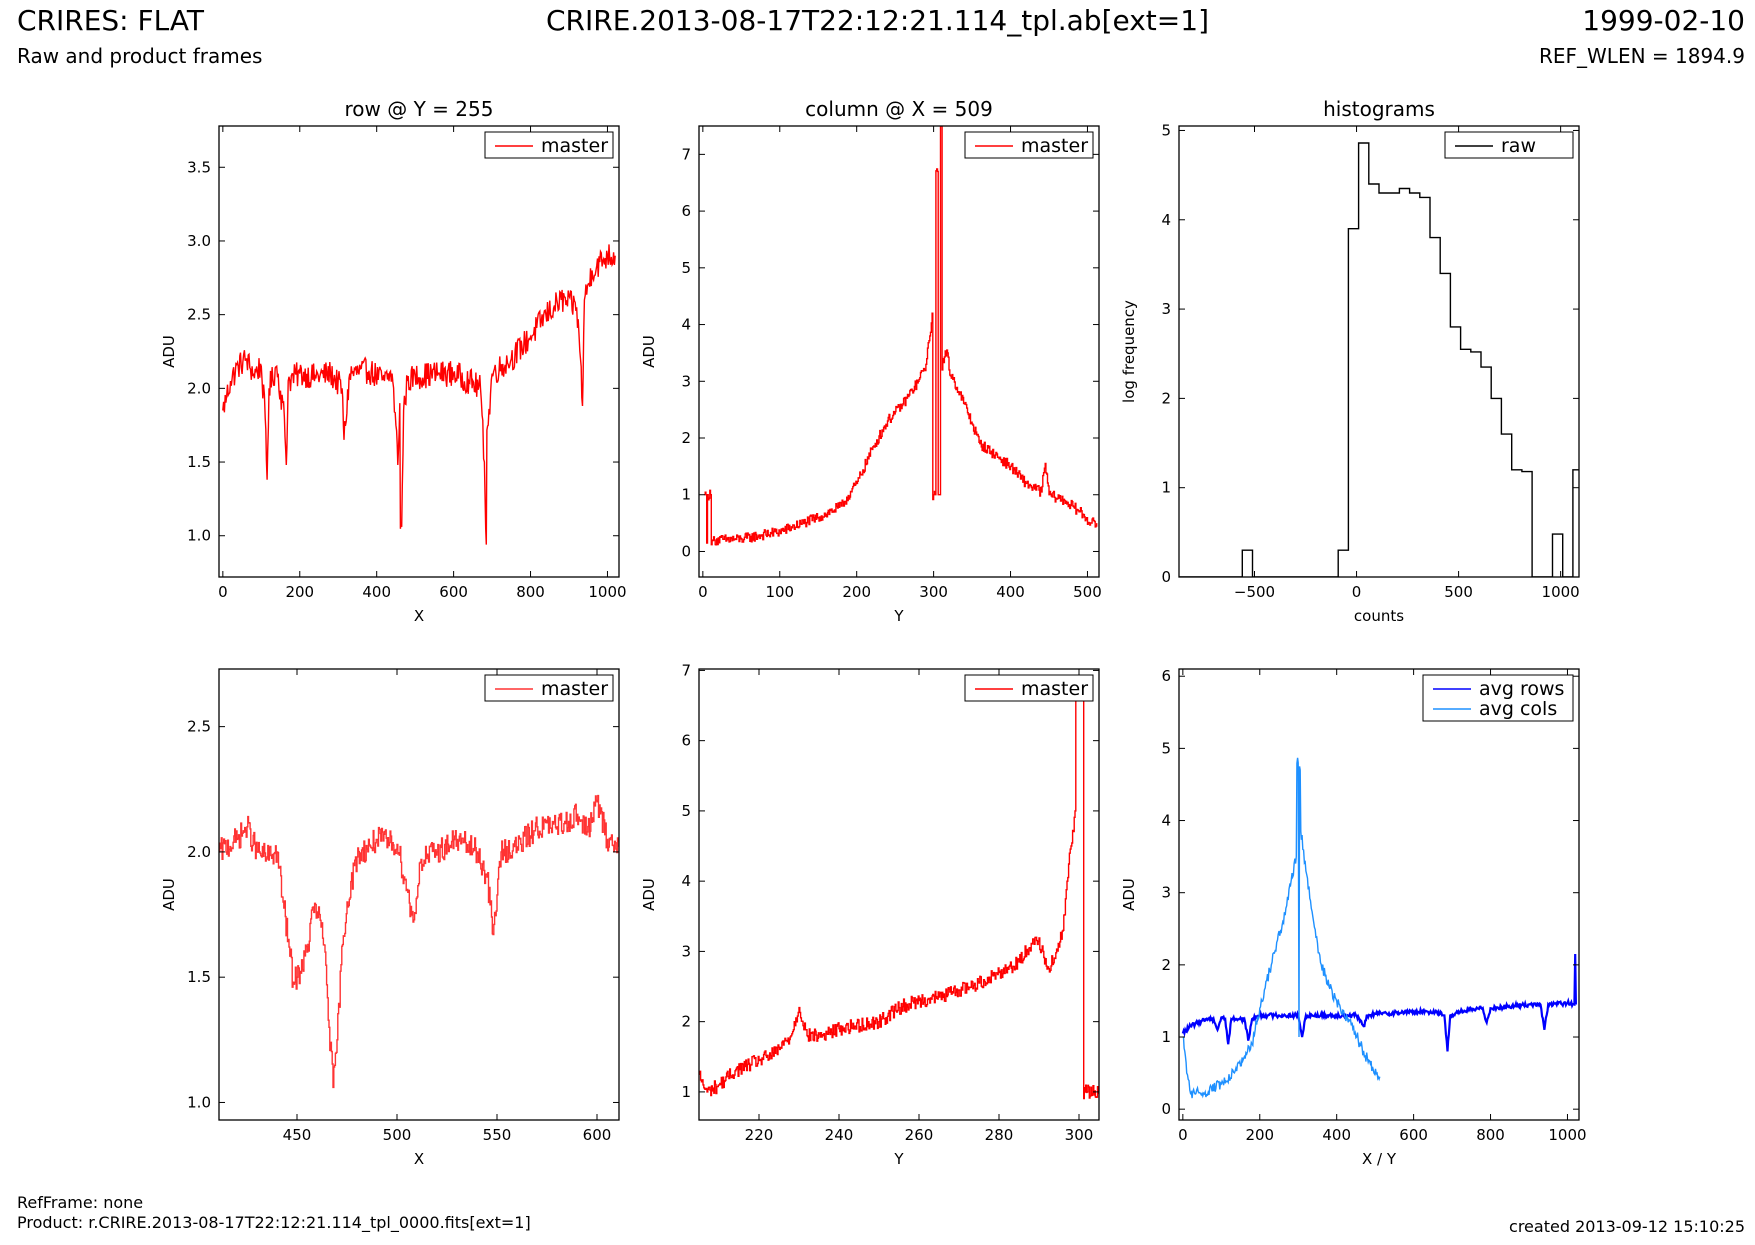 Image resolution: width=1755 pixels, height=1245 pixels. I want to click on chart-title: column @ X = 509, so click(899, 109).